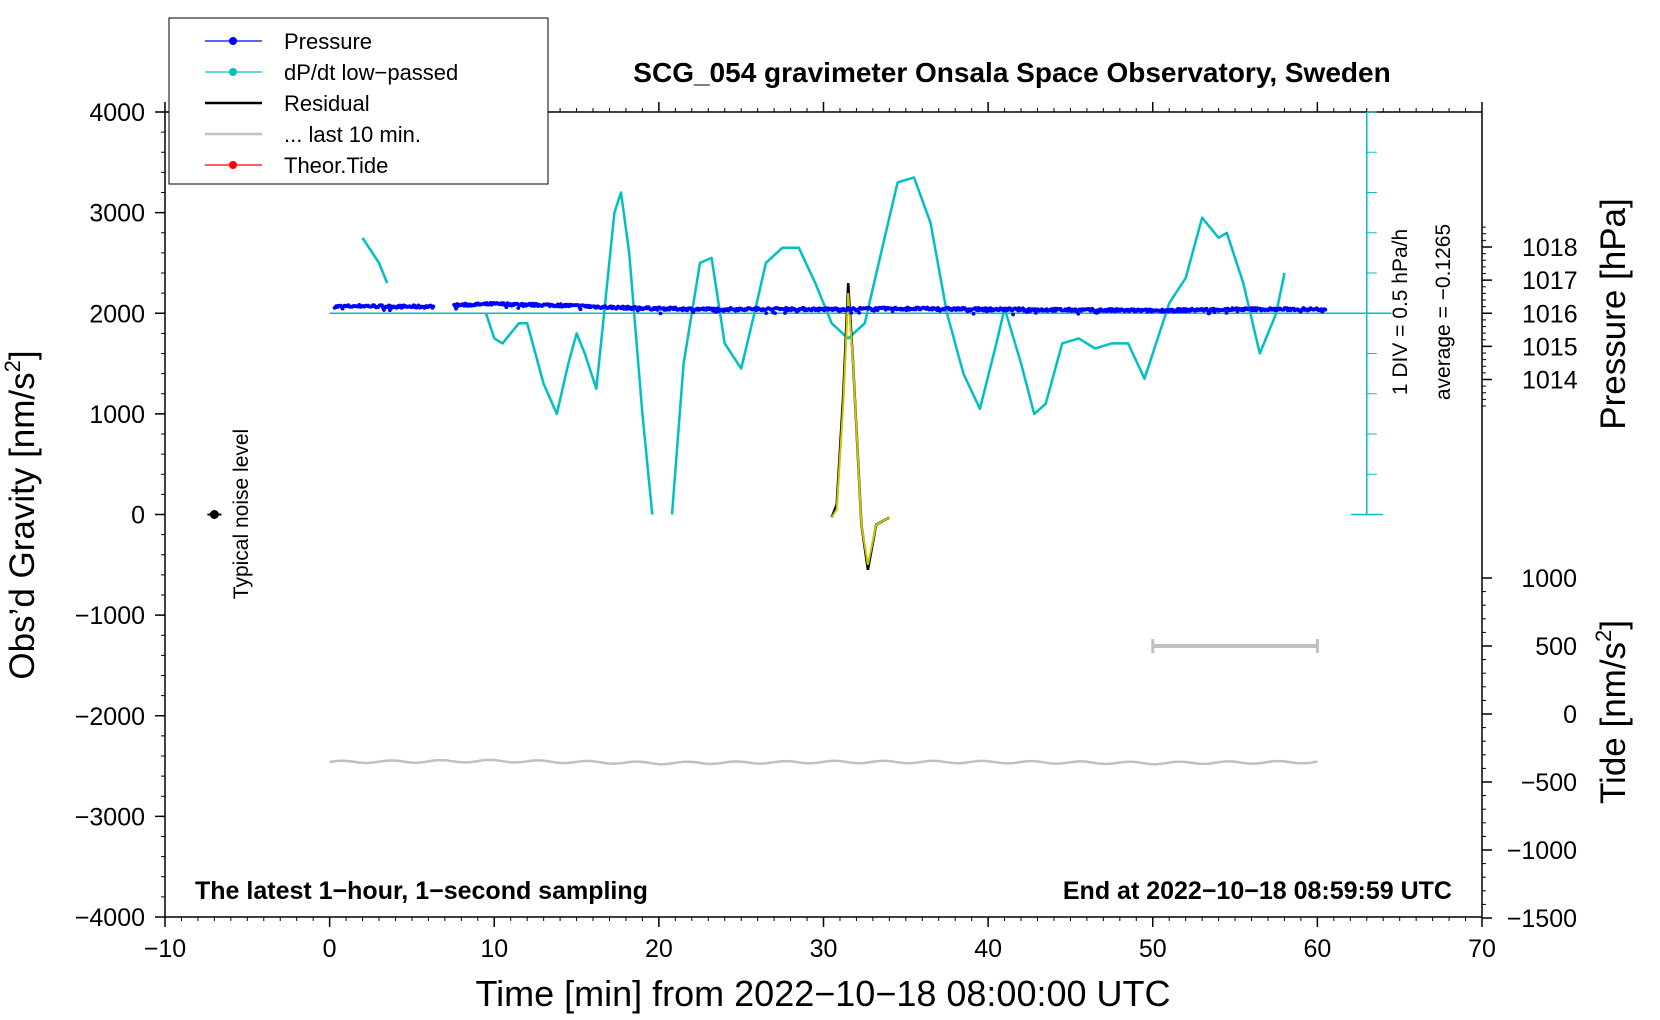 This screenshot has height=1020, width=1660. What do you see at coordinates (336, 165) in the screenshot?
I see `legend-label: Theor.Tide` at bounding box center [336, 165].